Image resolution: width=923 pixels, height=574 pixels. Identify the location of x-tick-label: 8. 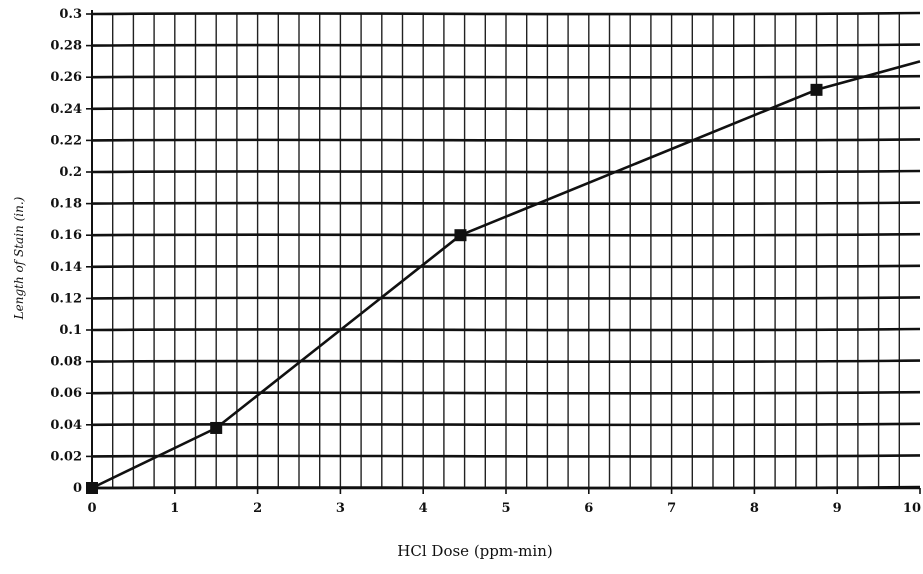
(754, 508).